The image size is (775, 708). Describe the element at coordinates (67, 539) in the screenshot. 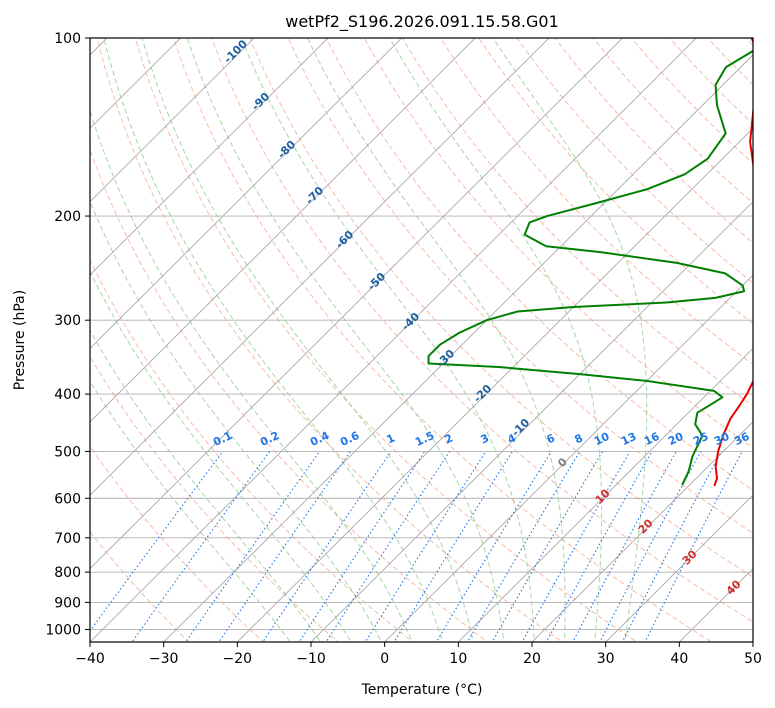

I see `y-tick-label: 700` at that location.